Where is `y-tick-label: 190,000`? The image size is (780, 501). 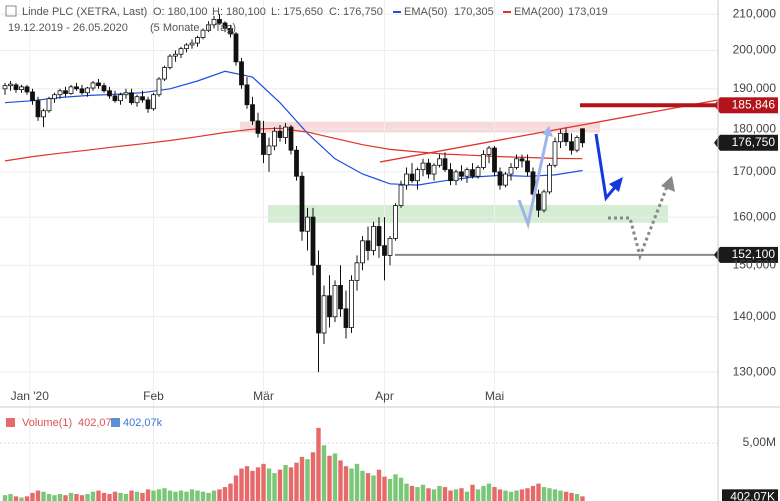
y-tick-label: 190,000 is located at coordinates (755, 88).